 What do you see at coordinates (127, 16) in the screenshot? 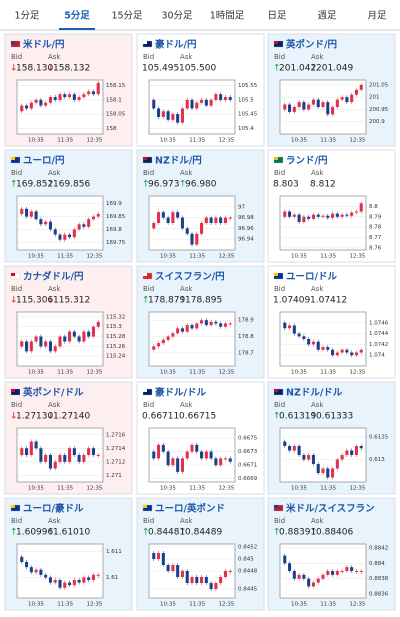
I see `tab: 15分足` at bounding box center [127, 16].